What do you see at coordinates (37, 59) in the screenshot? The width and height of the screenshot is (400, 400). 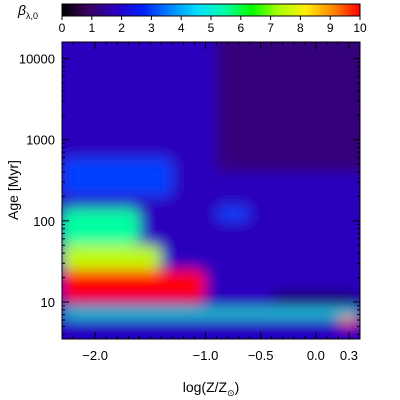 I see `y-tick-label: 10000` at bounding box center [37, 59].